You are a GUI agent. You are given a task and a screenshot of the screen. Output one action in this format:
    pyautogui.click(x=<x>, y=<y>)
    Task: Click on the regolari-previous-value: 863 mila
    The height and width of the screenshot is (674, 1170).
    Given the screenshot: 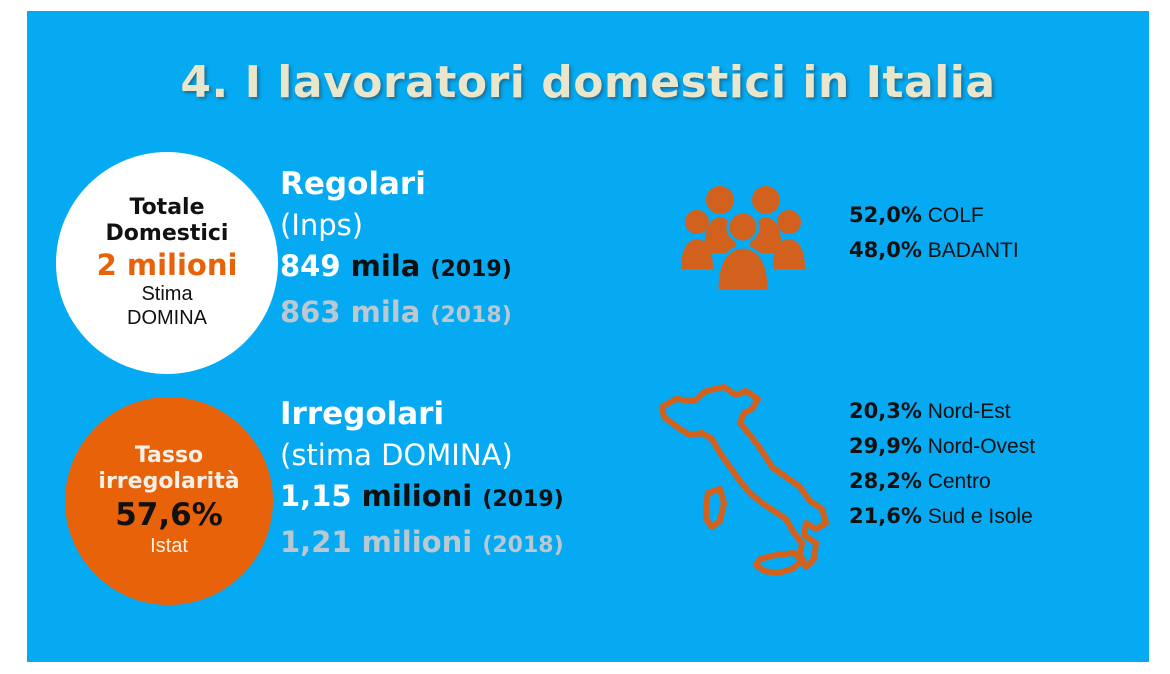 What is the action you would take?
    pyautogui.click(x=350, y=312)
    